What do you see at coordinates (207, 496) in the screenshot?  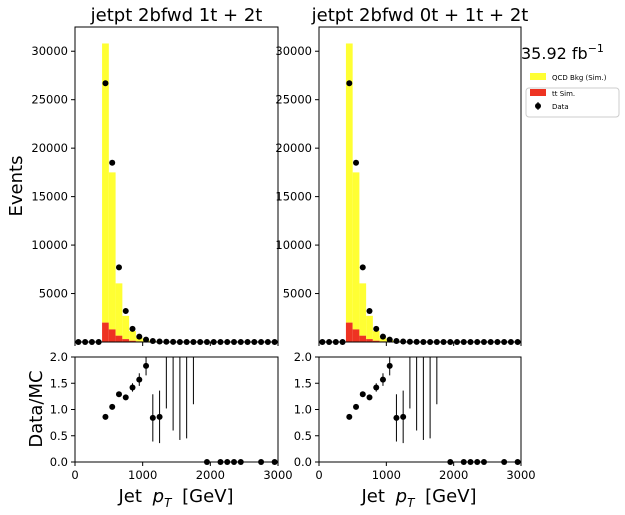 I see `xlabel-left-unit: [GeV]` at bounding box center [207, 496].